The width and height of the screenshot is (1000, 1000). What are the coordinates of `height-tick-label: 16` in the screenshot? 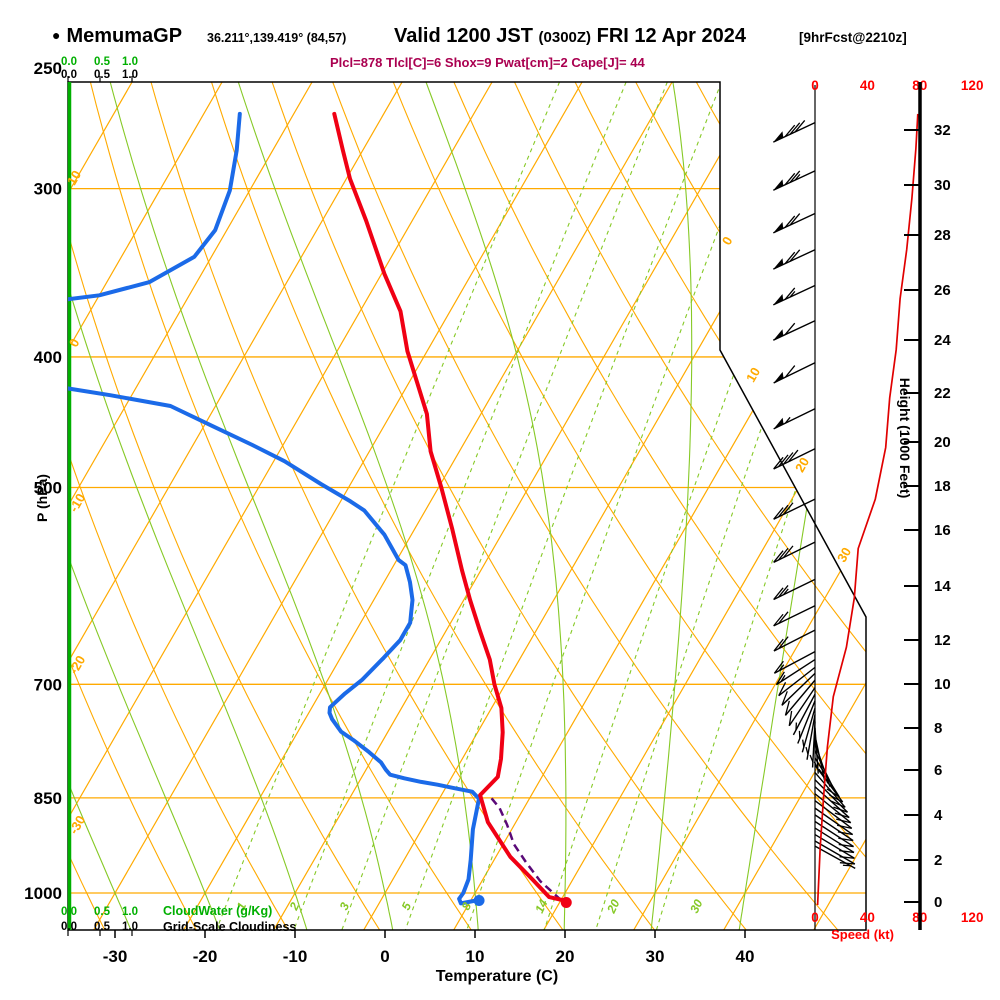 It's located at (942, 530).